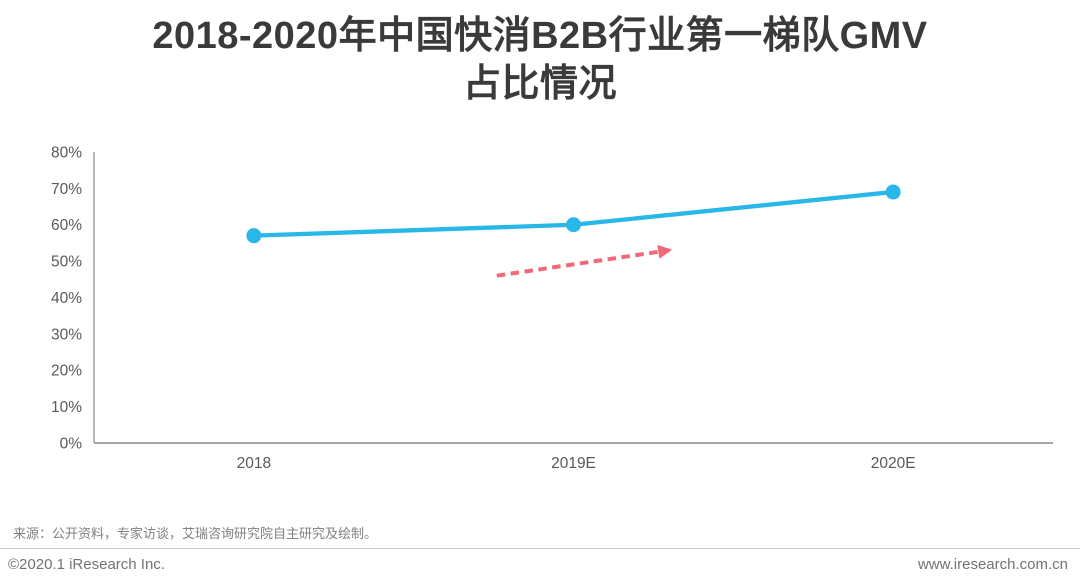  Describe the element at coordinates (66, 189) in the screenshot. I see `y-axis-tick-label: 70%` at that location.